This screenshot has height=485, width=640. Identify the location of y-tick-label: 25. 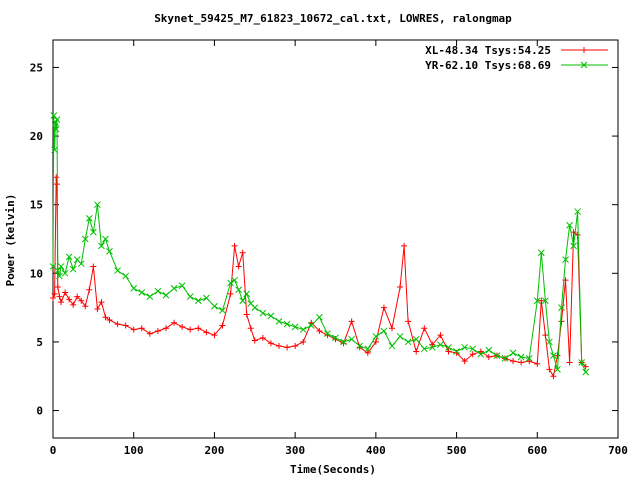
(36, 67).